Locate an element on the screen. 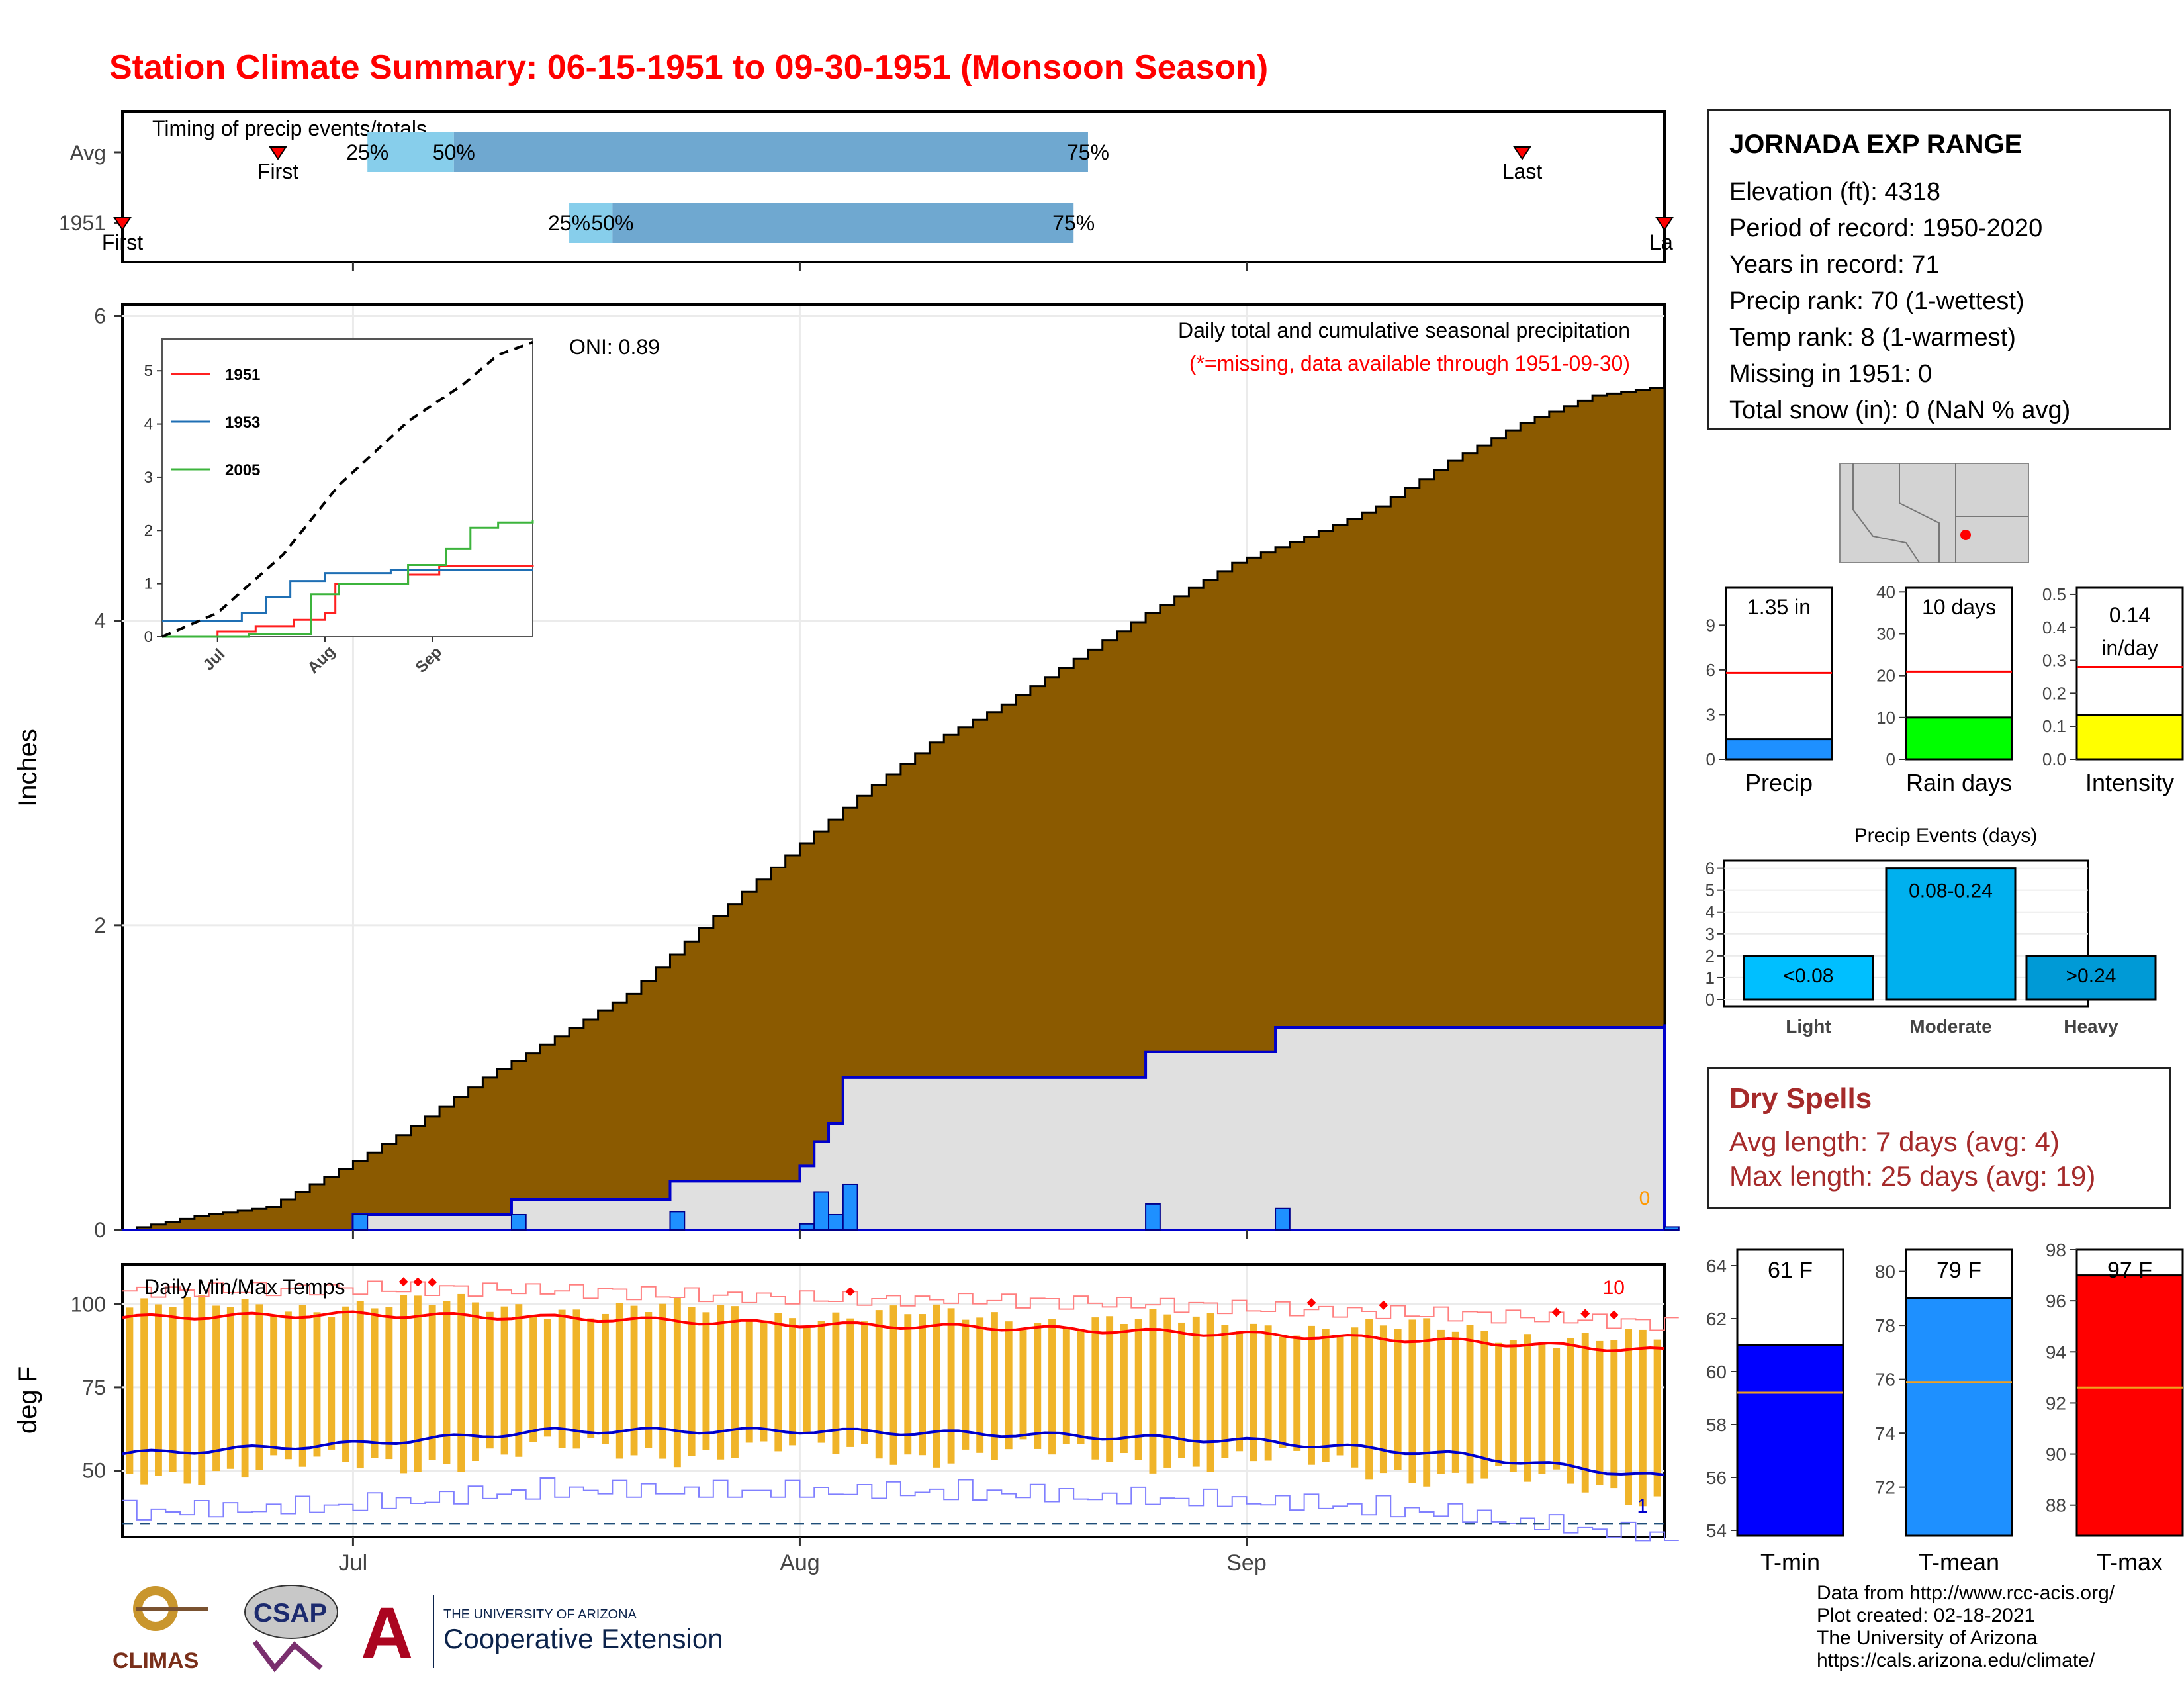  precip-y-tick-label: 2 is located at coordinates (100, 925).